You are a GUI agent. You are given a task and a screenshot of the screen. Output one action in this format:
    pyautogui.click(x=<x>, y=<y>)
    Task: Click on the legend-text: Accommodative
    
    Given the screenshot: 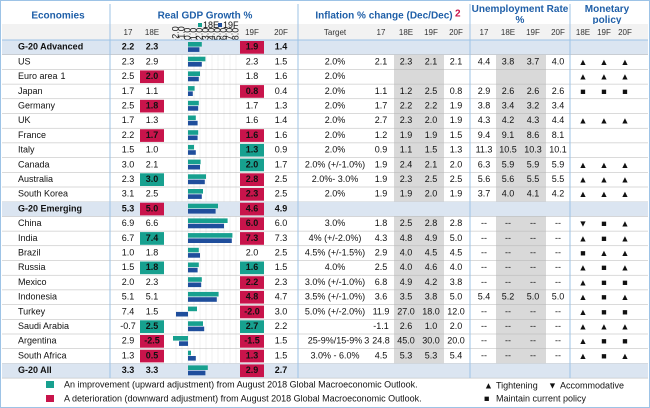 What is the action you would take?
    pyautogui.click(x=592, y=385)
    